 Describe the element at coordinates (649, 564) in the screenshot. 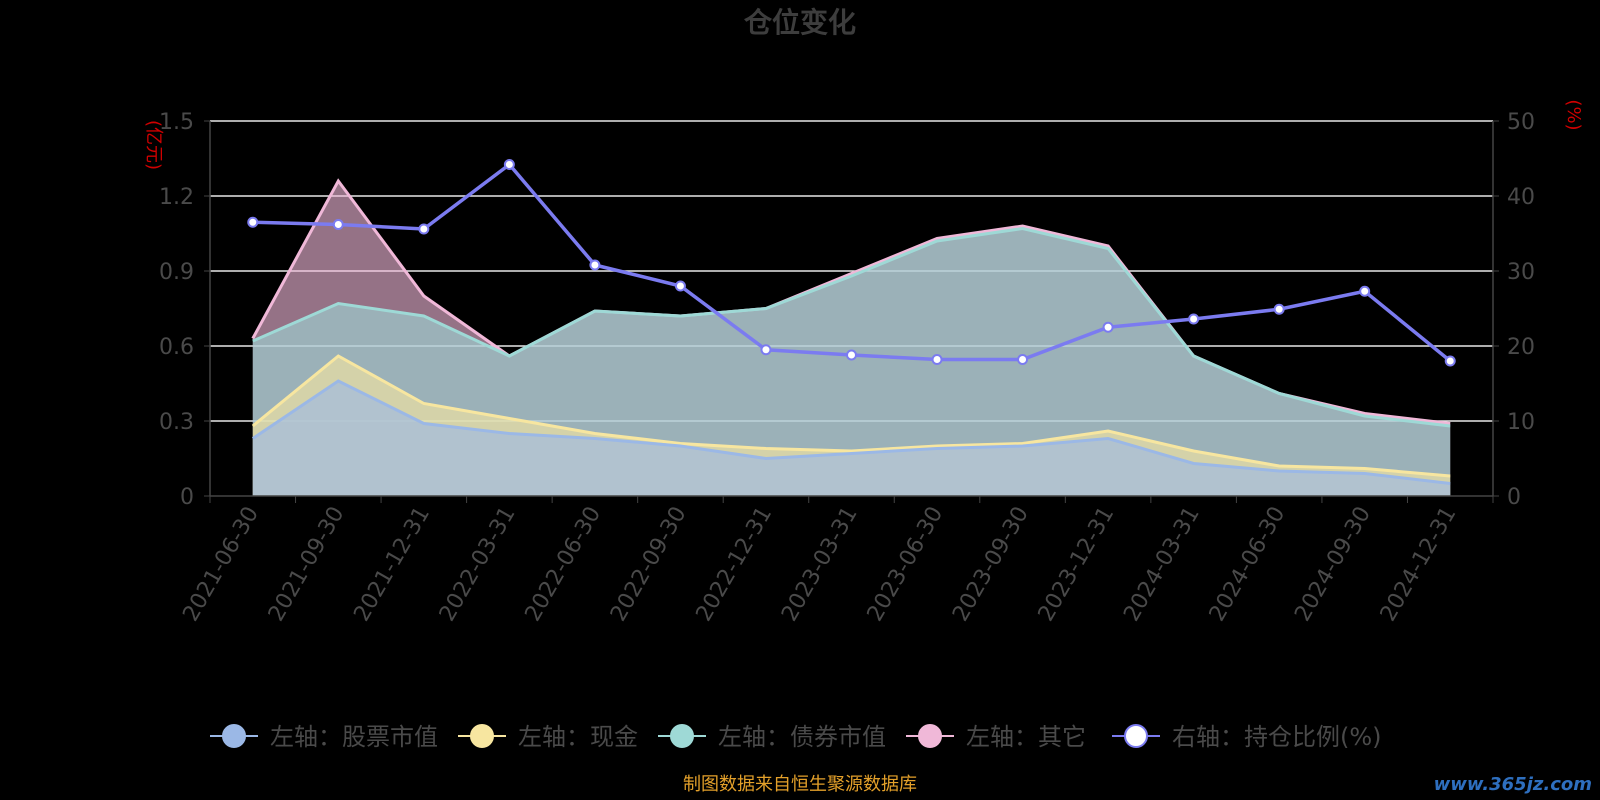

I see `x-tick-label: 2022-09-30` at that location.